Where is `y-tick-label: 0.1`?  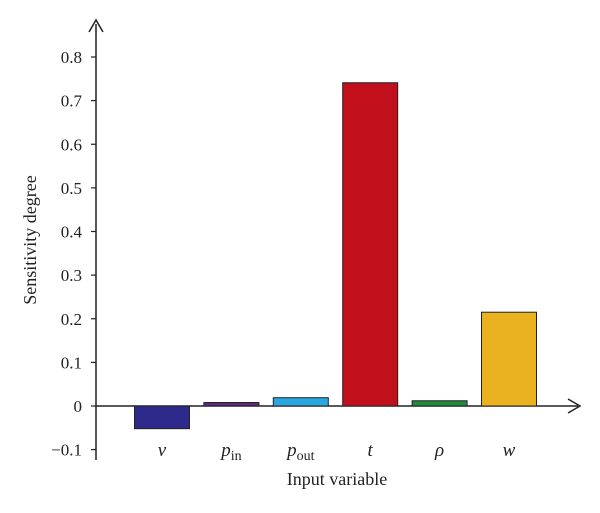
y-tick-label: 0.1 is located at coordinates (71, 362).